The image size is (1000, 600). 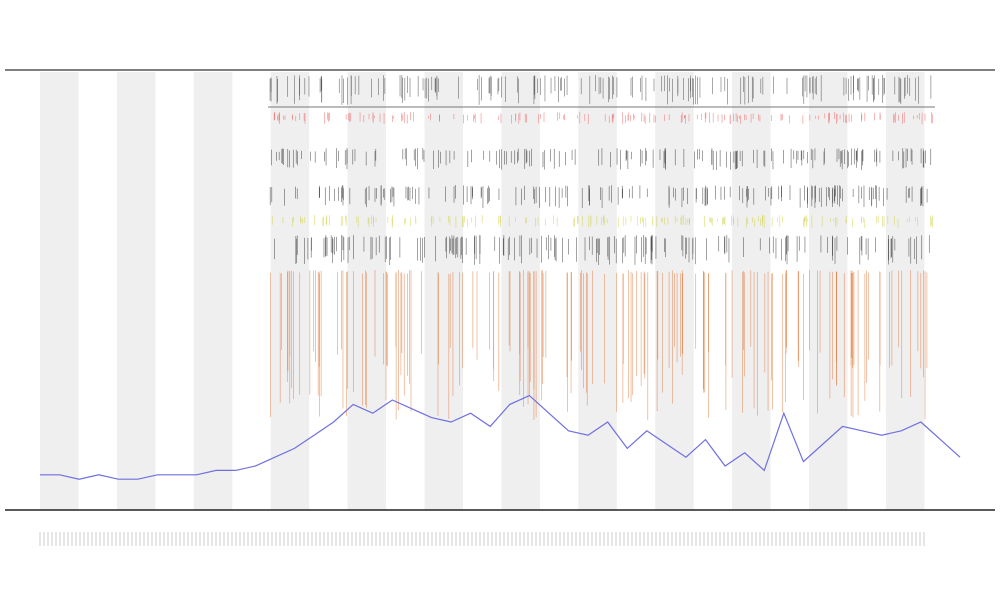 What do you see at coordinates (500, 437) in the screenshot?
I see `data-line` at bounding box center [500, 437].